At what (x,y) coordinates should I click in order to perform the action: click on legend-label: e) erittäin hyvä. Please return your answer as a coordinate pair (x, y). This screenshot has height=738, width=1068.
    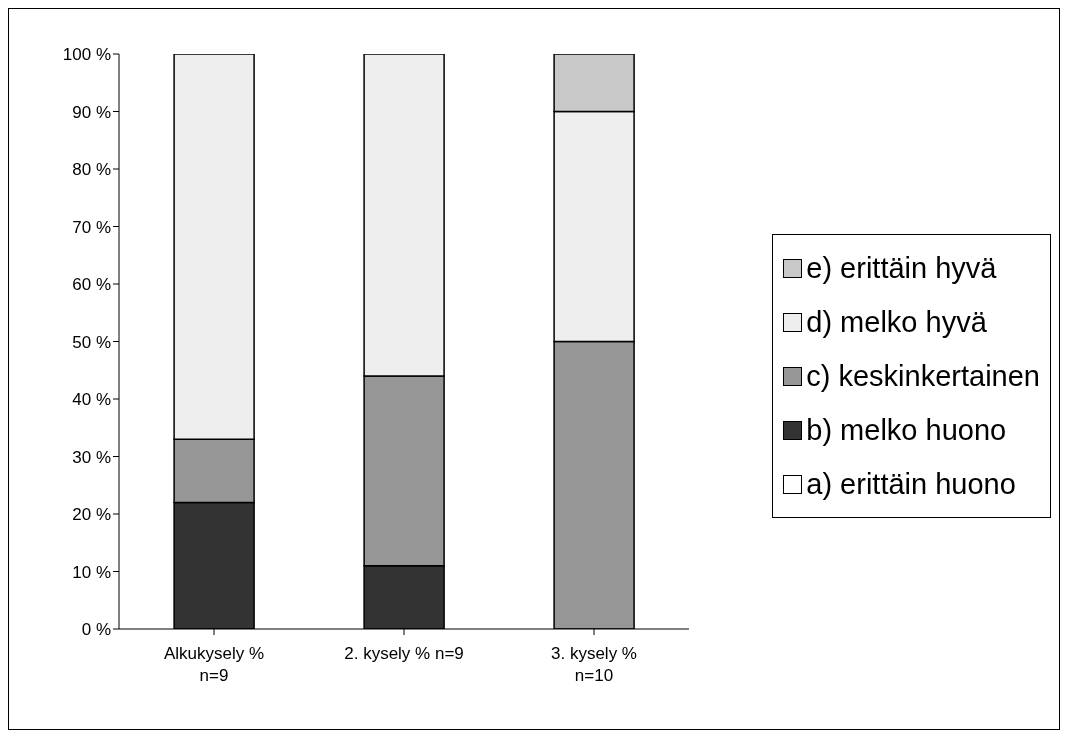
    Looking at the image, I should click on (901, 268).